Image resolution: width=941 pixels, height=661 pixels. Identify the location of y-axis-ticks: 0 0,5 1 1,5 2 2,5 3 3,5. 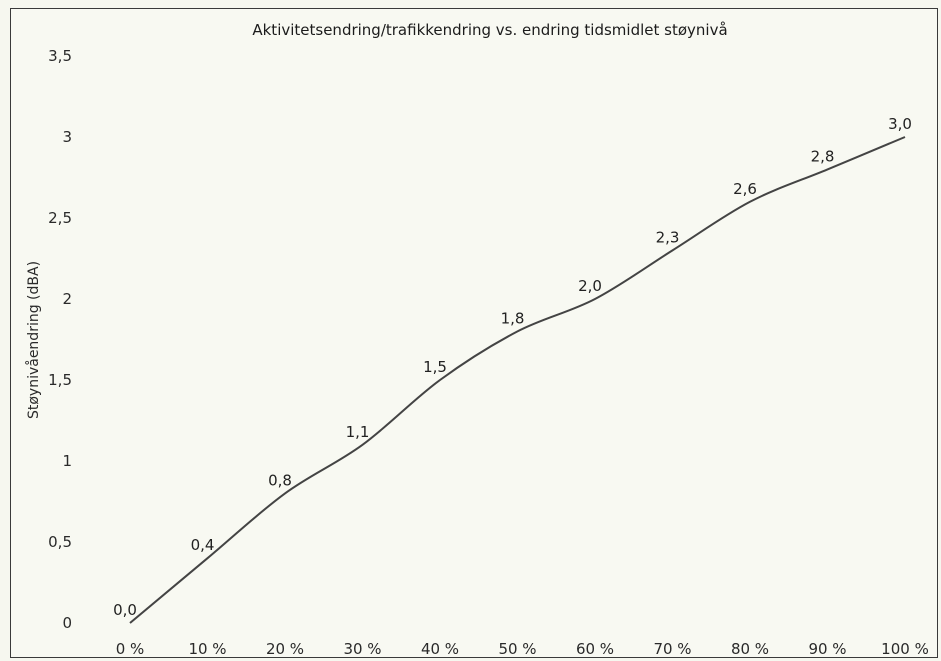
(60, 339).